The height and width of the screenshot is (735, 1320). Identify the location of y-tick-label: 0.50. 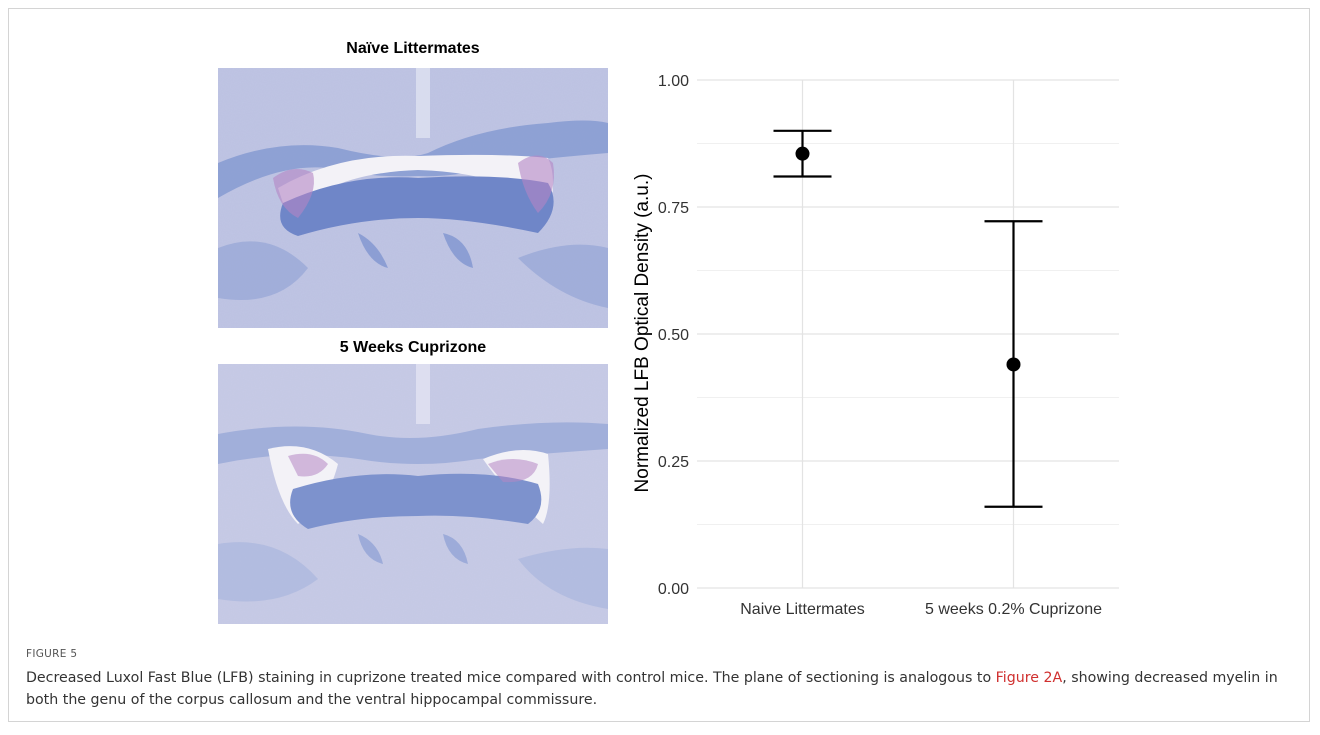
(673, 335).